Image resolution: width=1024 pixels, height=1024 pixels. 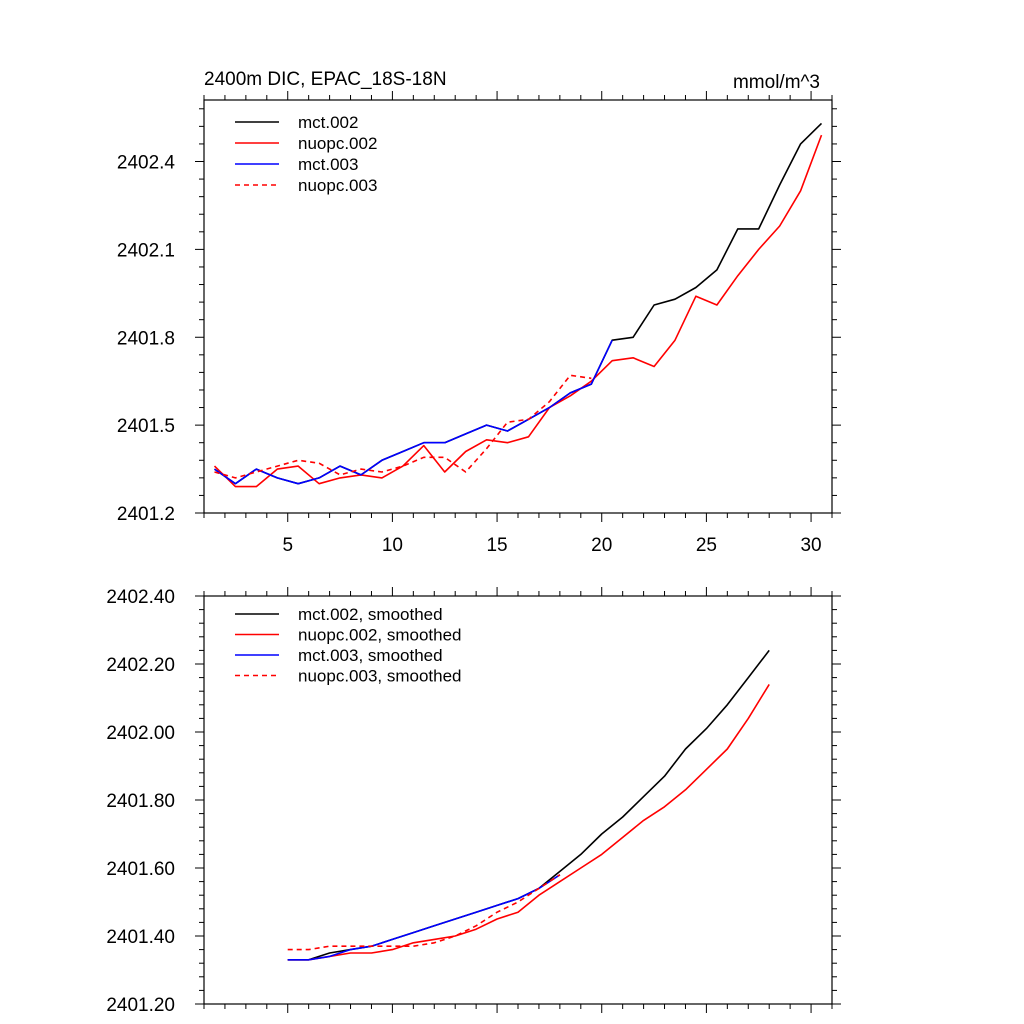 I want to click on legend-label: mct.002, smoothed, so click(x=370, y=614).